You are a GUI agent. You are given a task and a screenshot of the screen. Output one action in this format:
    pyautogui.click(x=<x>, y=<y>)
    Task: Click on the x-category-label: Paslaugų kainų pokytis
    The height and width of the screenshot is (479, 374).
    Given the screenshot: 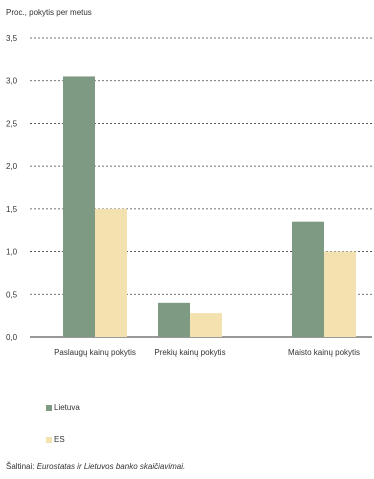 What is the action you would take?
    pyautogui.click(x=95, y=352)
    